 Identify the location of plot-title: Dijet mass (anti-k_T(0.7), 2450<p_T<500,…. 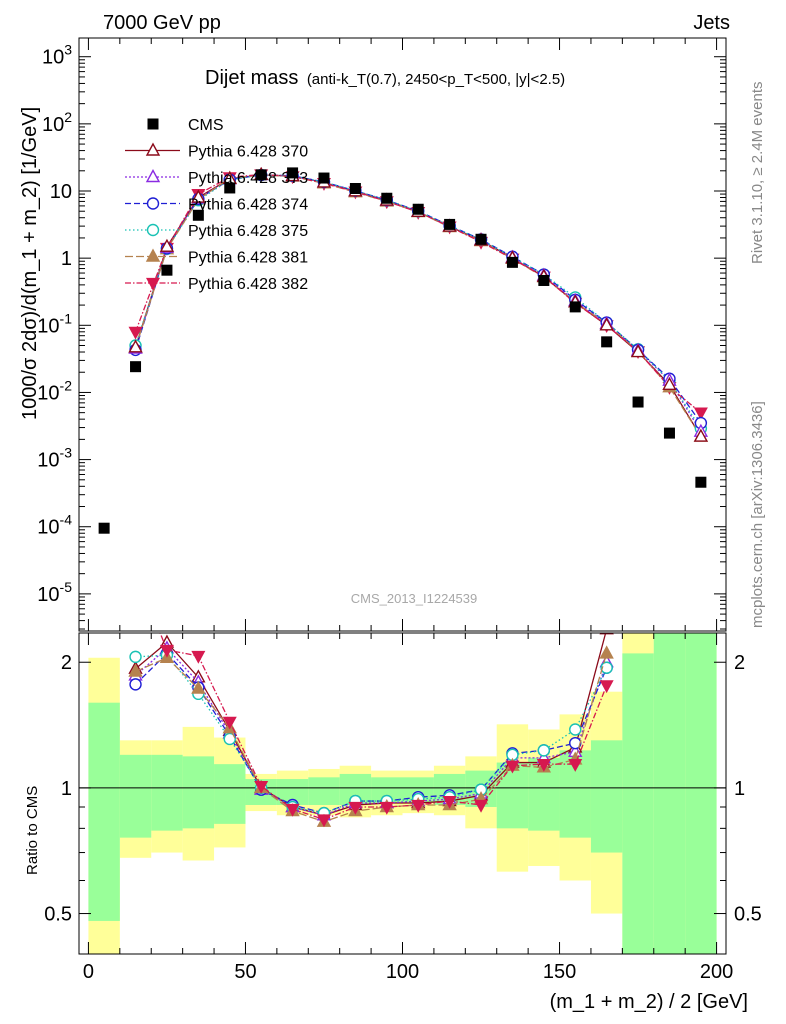
(385, 78).